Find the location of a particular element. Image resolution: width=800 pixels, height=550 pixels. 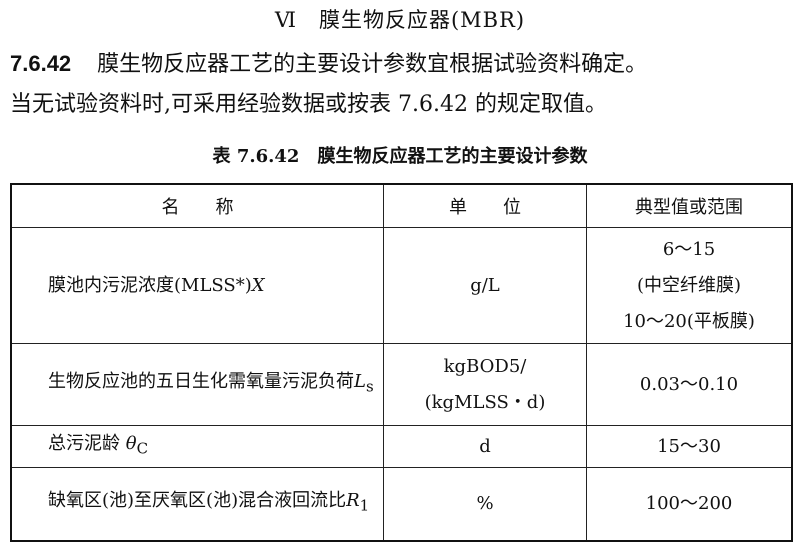

table-header-row: 名 称 单 位 典型值或范围 is located at coordinates (401, 205).